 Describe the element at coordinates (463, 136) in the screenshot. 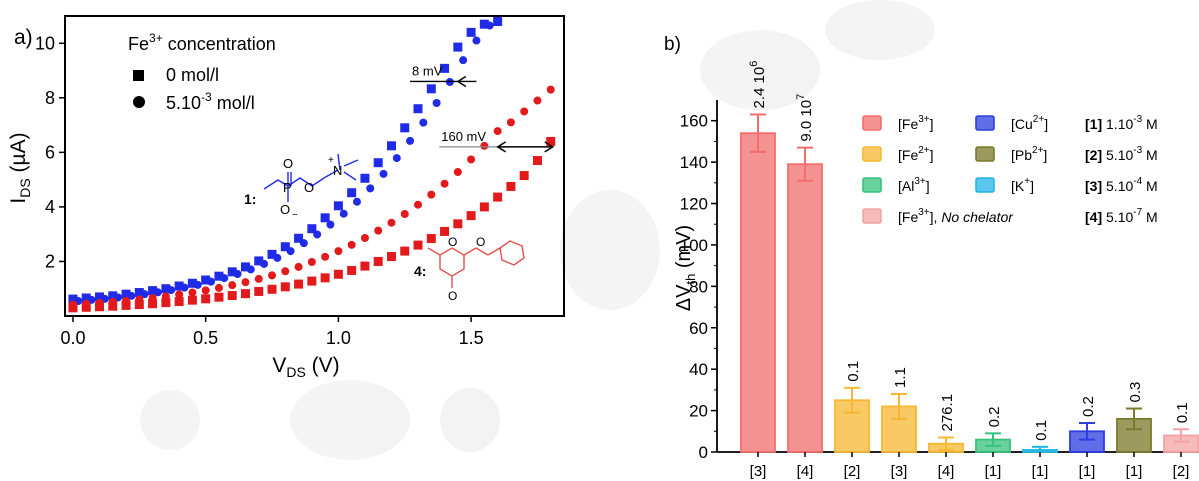

I see `annotation-label: 160 mV` at that location.